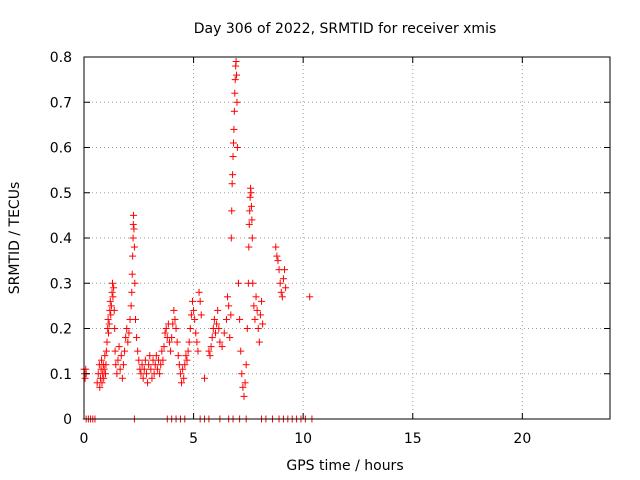  Describe the element at coordinates (61, 103) in the screenshot. I see `y-tick-label: 0.7` at that location.